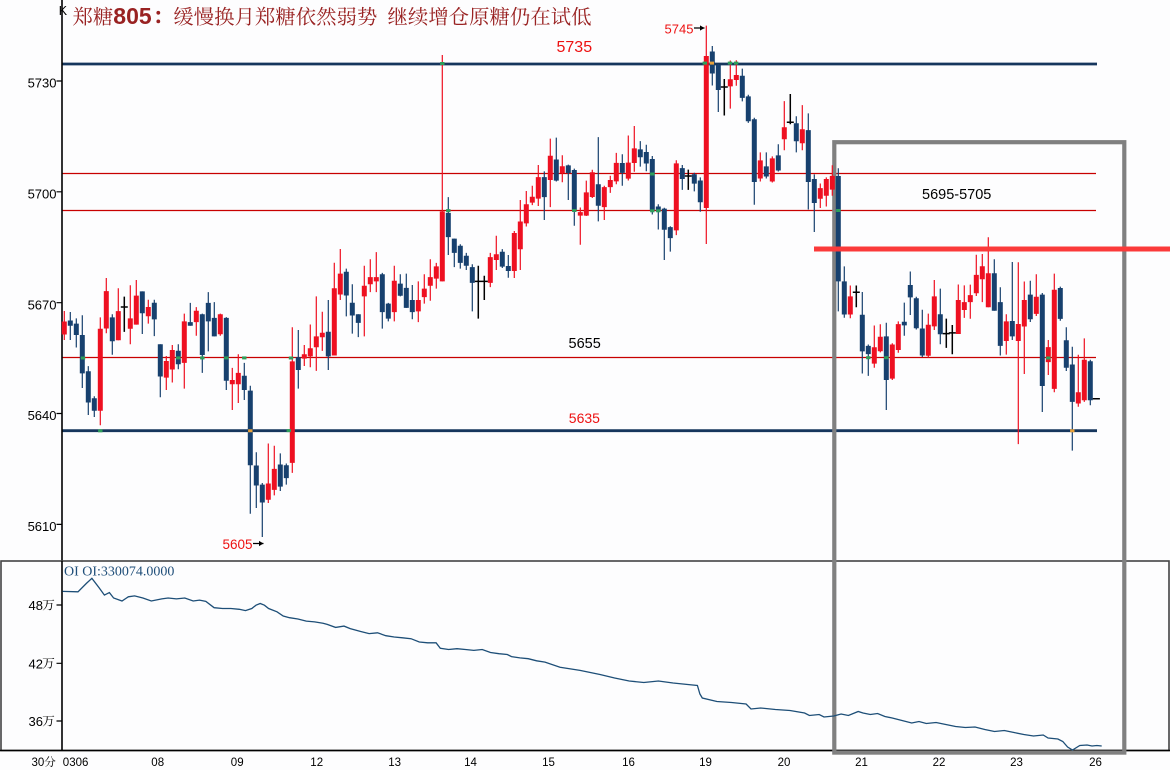  I want to click on svg-text: 30, so click(38, 763).